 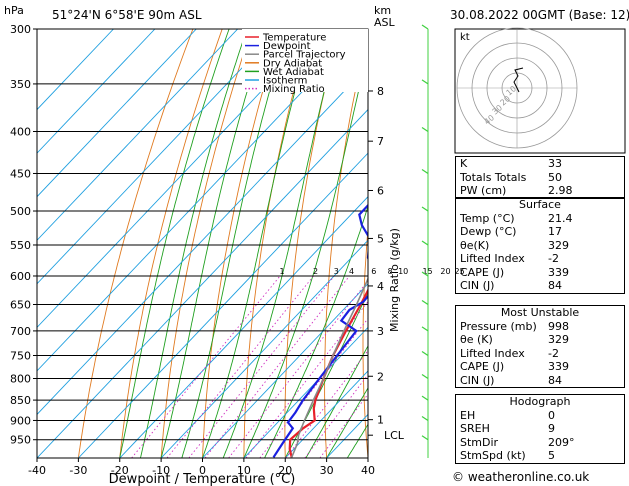 I want to click on row-label: Temp (°C), so click(x=487, y=218).